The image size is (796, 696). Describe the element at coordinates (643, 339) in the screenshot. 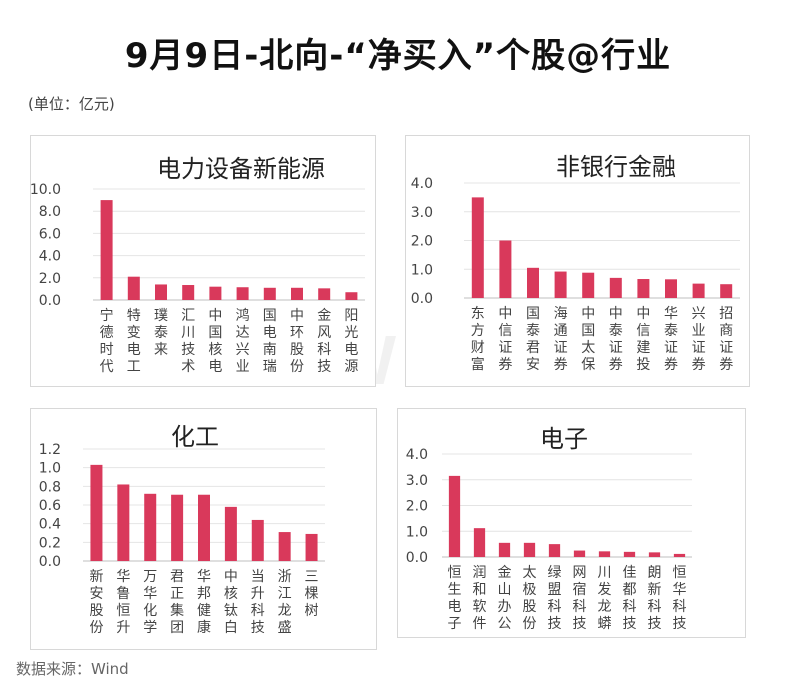

I see `x-tick-label: 中信建投` at that location.